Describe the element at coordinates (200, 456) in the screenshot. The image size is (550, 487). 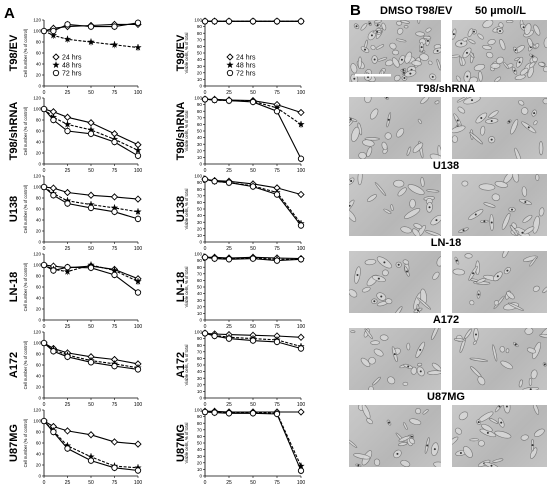
I see `y-tick-label: 30` at that location.